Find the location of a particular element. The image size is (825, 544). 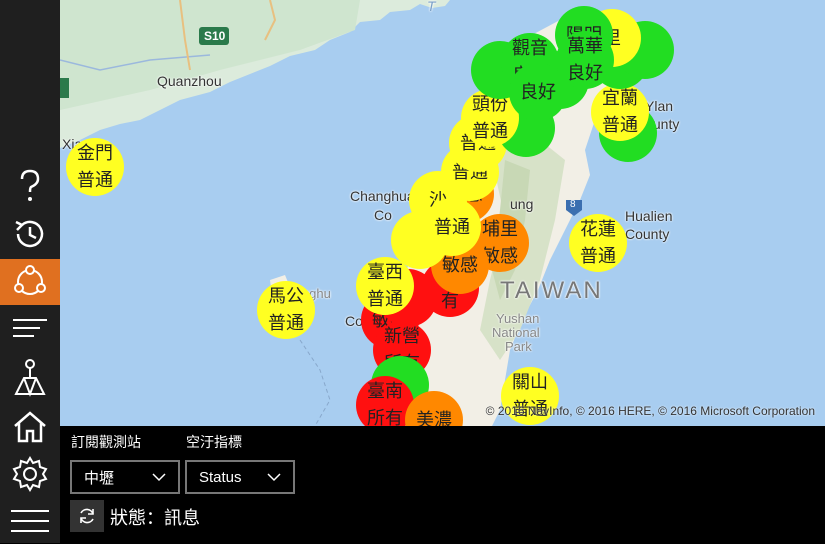

map-label-changhua: Changhua is located at coordinates (382, 196).